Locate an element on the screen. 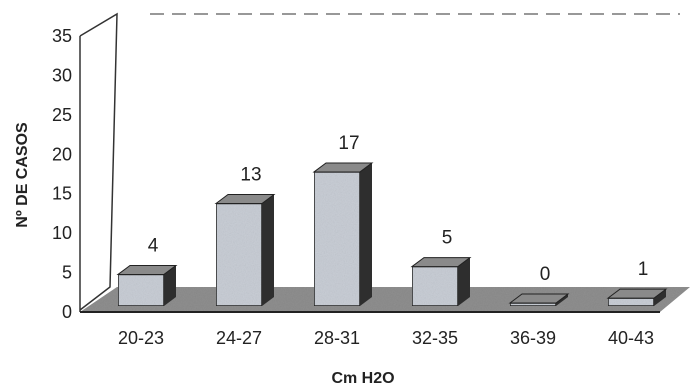  data-label: 13 is located at coordinates (250, 174).